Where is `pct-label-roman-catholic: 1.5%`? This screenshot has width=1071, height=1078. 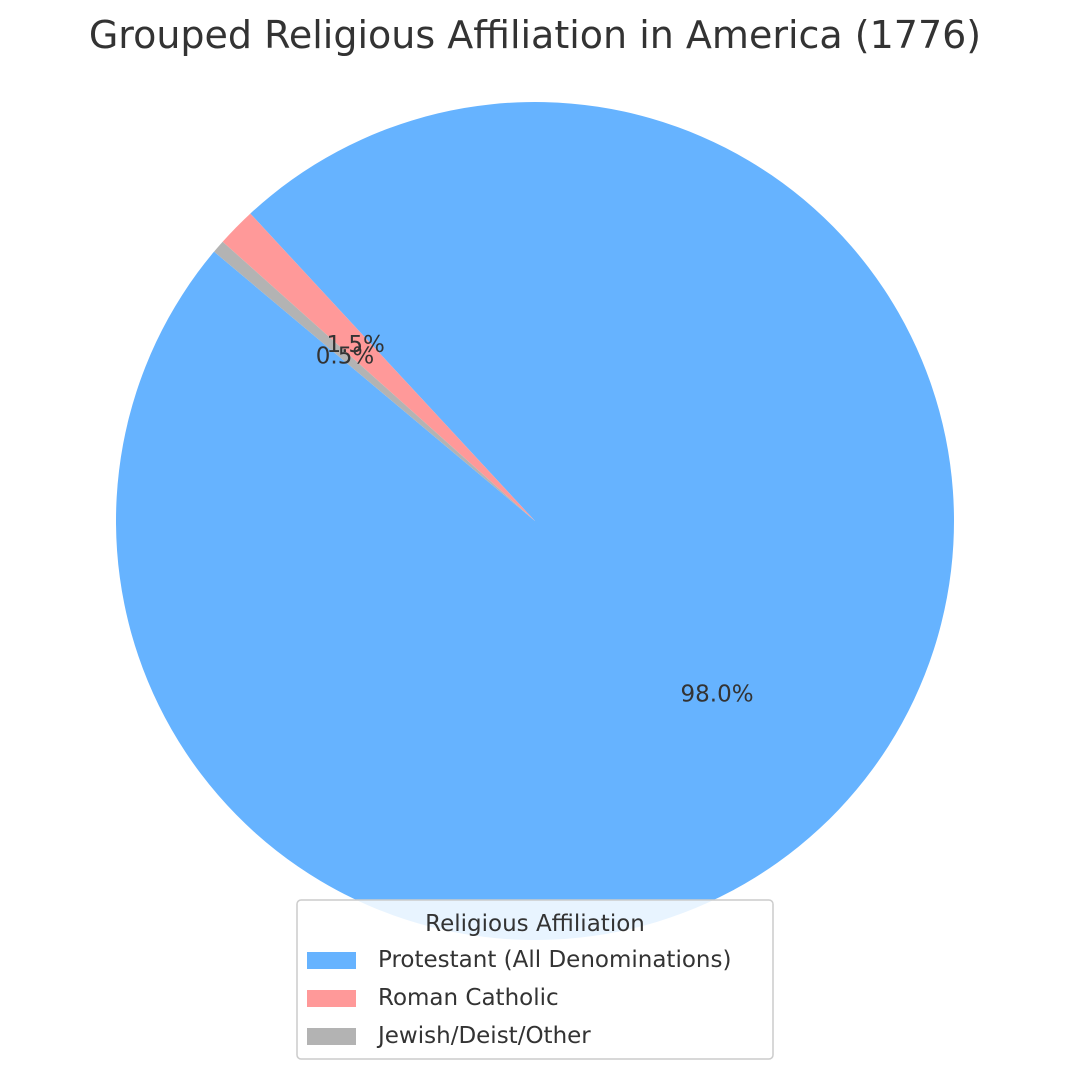
pct-label-roman-catholic: 1.5% is located at coordinates (355, 345).